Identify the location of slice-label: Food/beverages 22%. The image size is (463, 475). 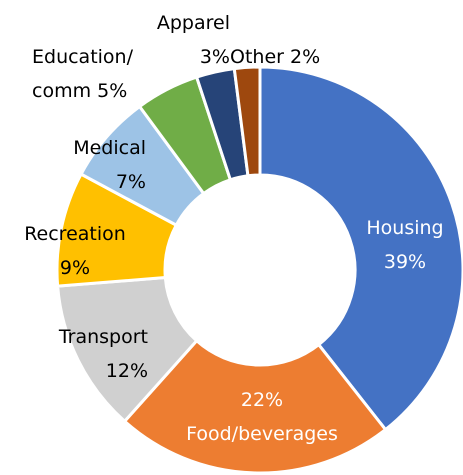
(262, 417).